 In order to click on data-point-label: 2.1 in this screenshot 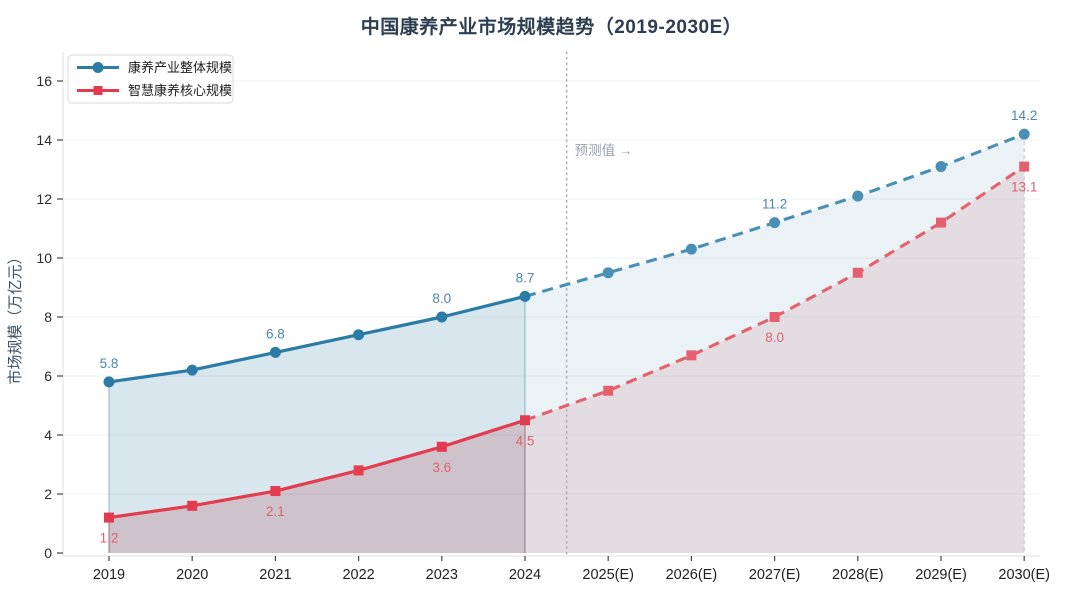, I will do `click(275, 511)`.